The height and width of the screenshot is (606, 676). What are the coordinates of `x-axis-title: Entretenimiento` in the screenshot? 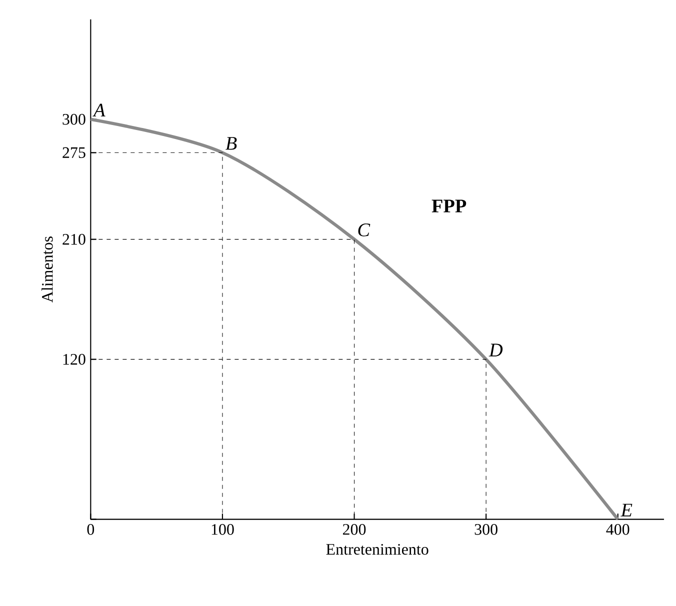 It's located at (377, 549).